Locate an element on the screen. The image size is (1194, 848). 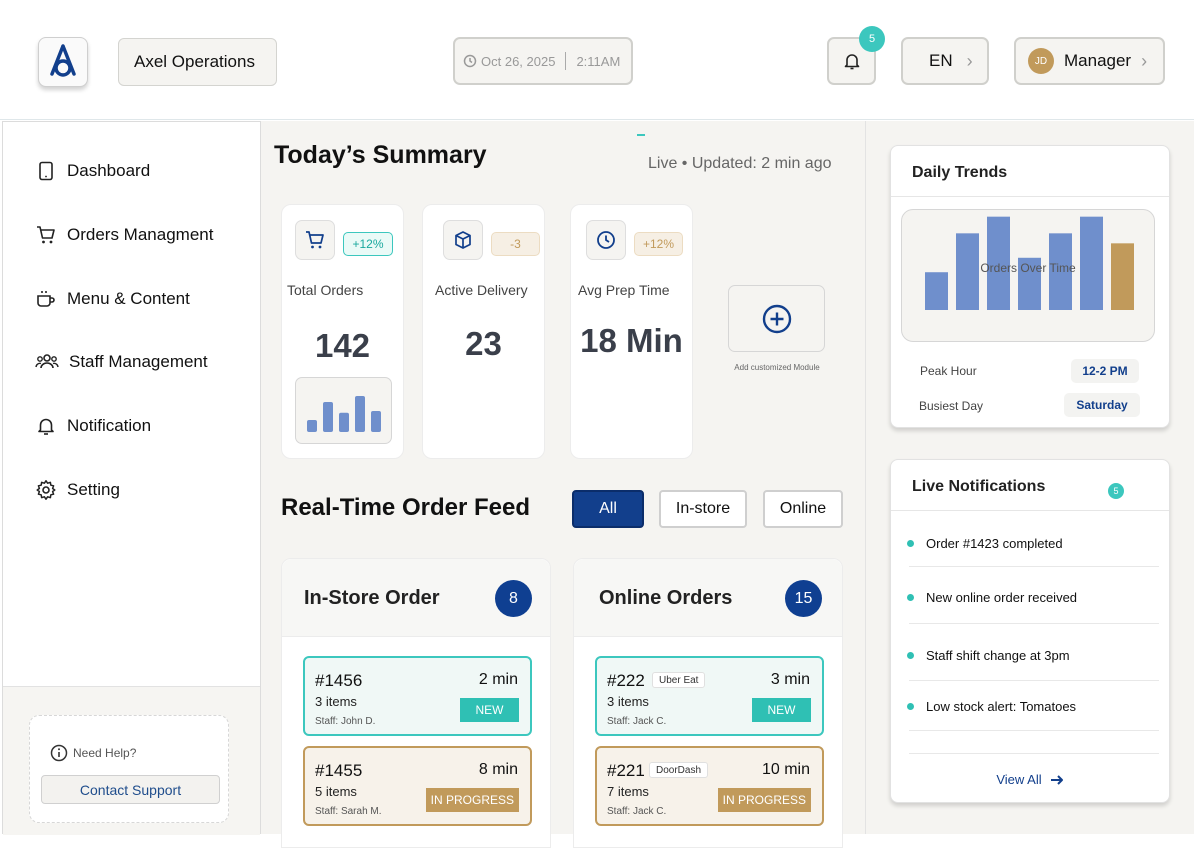
status-badge: NEW is located at coordinates (489, 710).